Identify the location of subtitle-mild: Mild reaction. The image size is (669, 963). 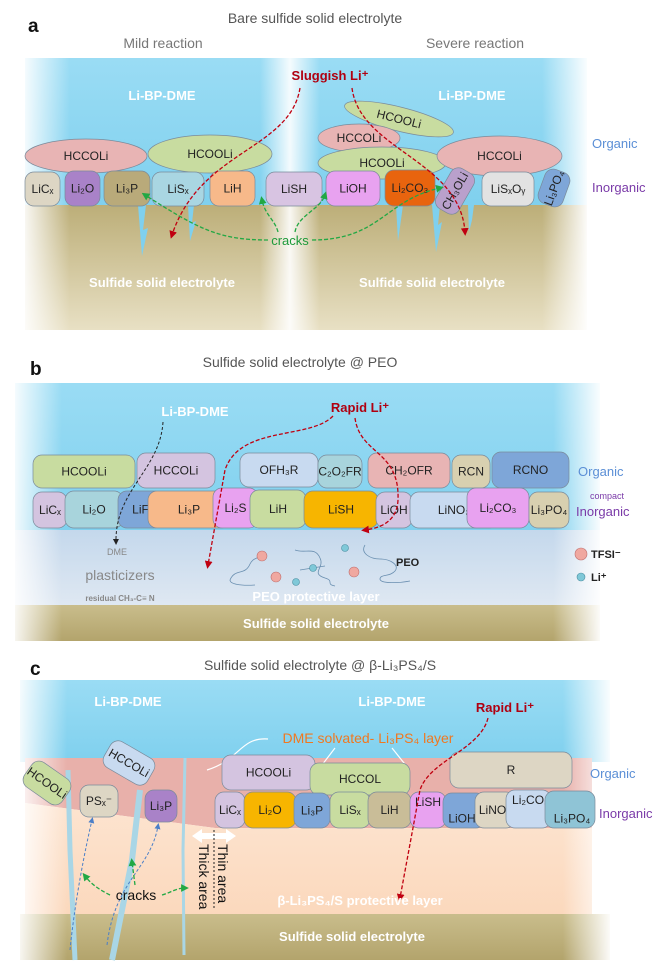
(162, 43).